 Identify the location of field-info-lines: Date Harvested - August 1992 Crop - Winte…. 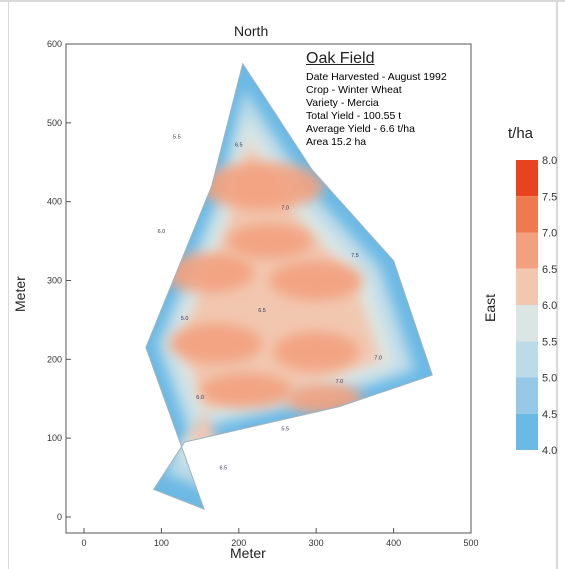
(376, 110).